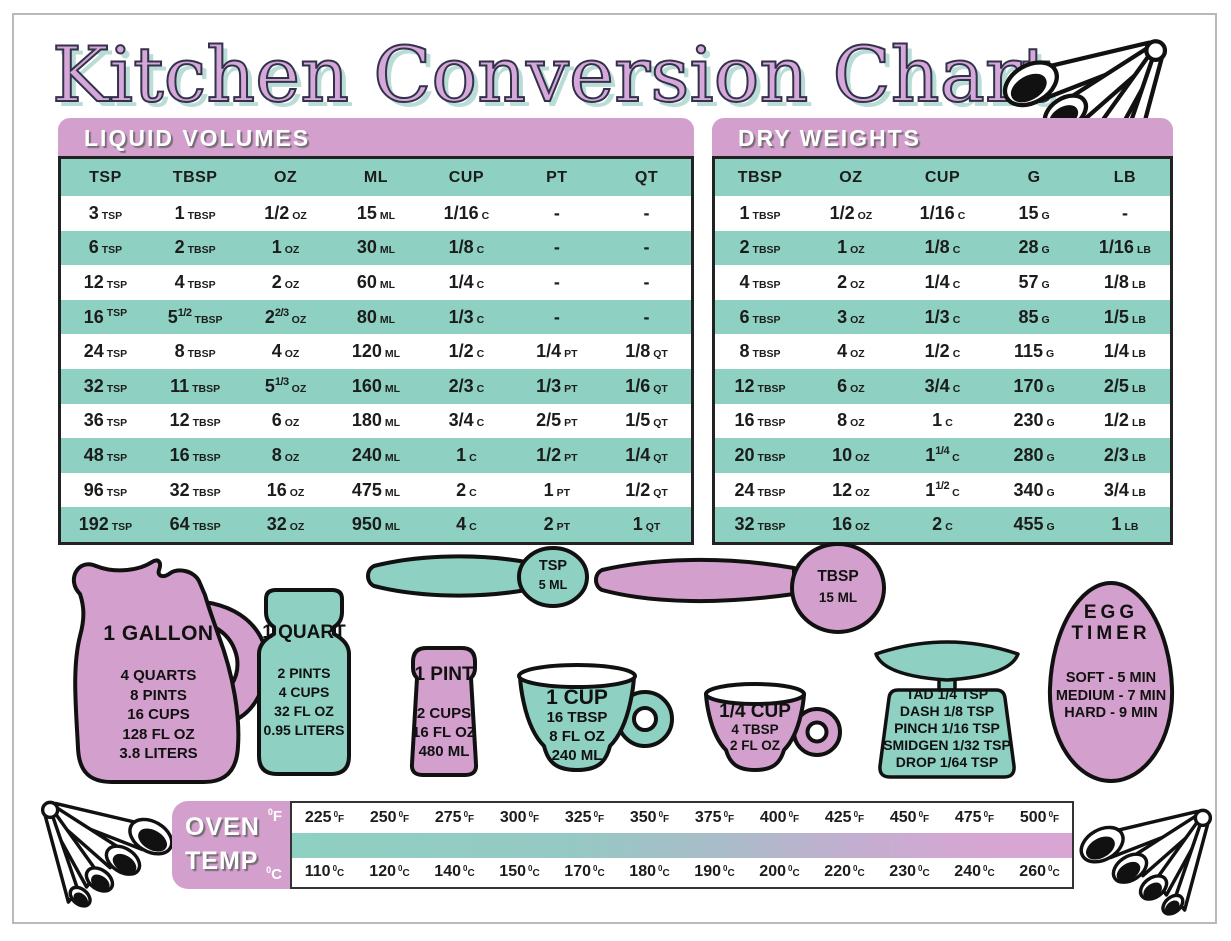  Describe the element at coordinates (760, 212) in the screenshot. I see `conversion-cell: 1 TBSP` at that location.